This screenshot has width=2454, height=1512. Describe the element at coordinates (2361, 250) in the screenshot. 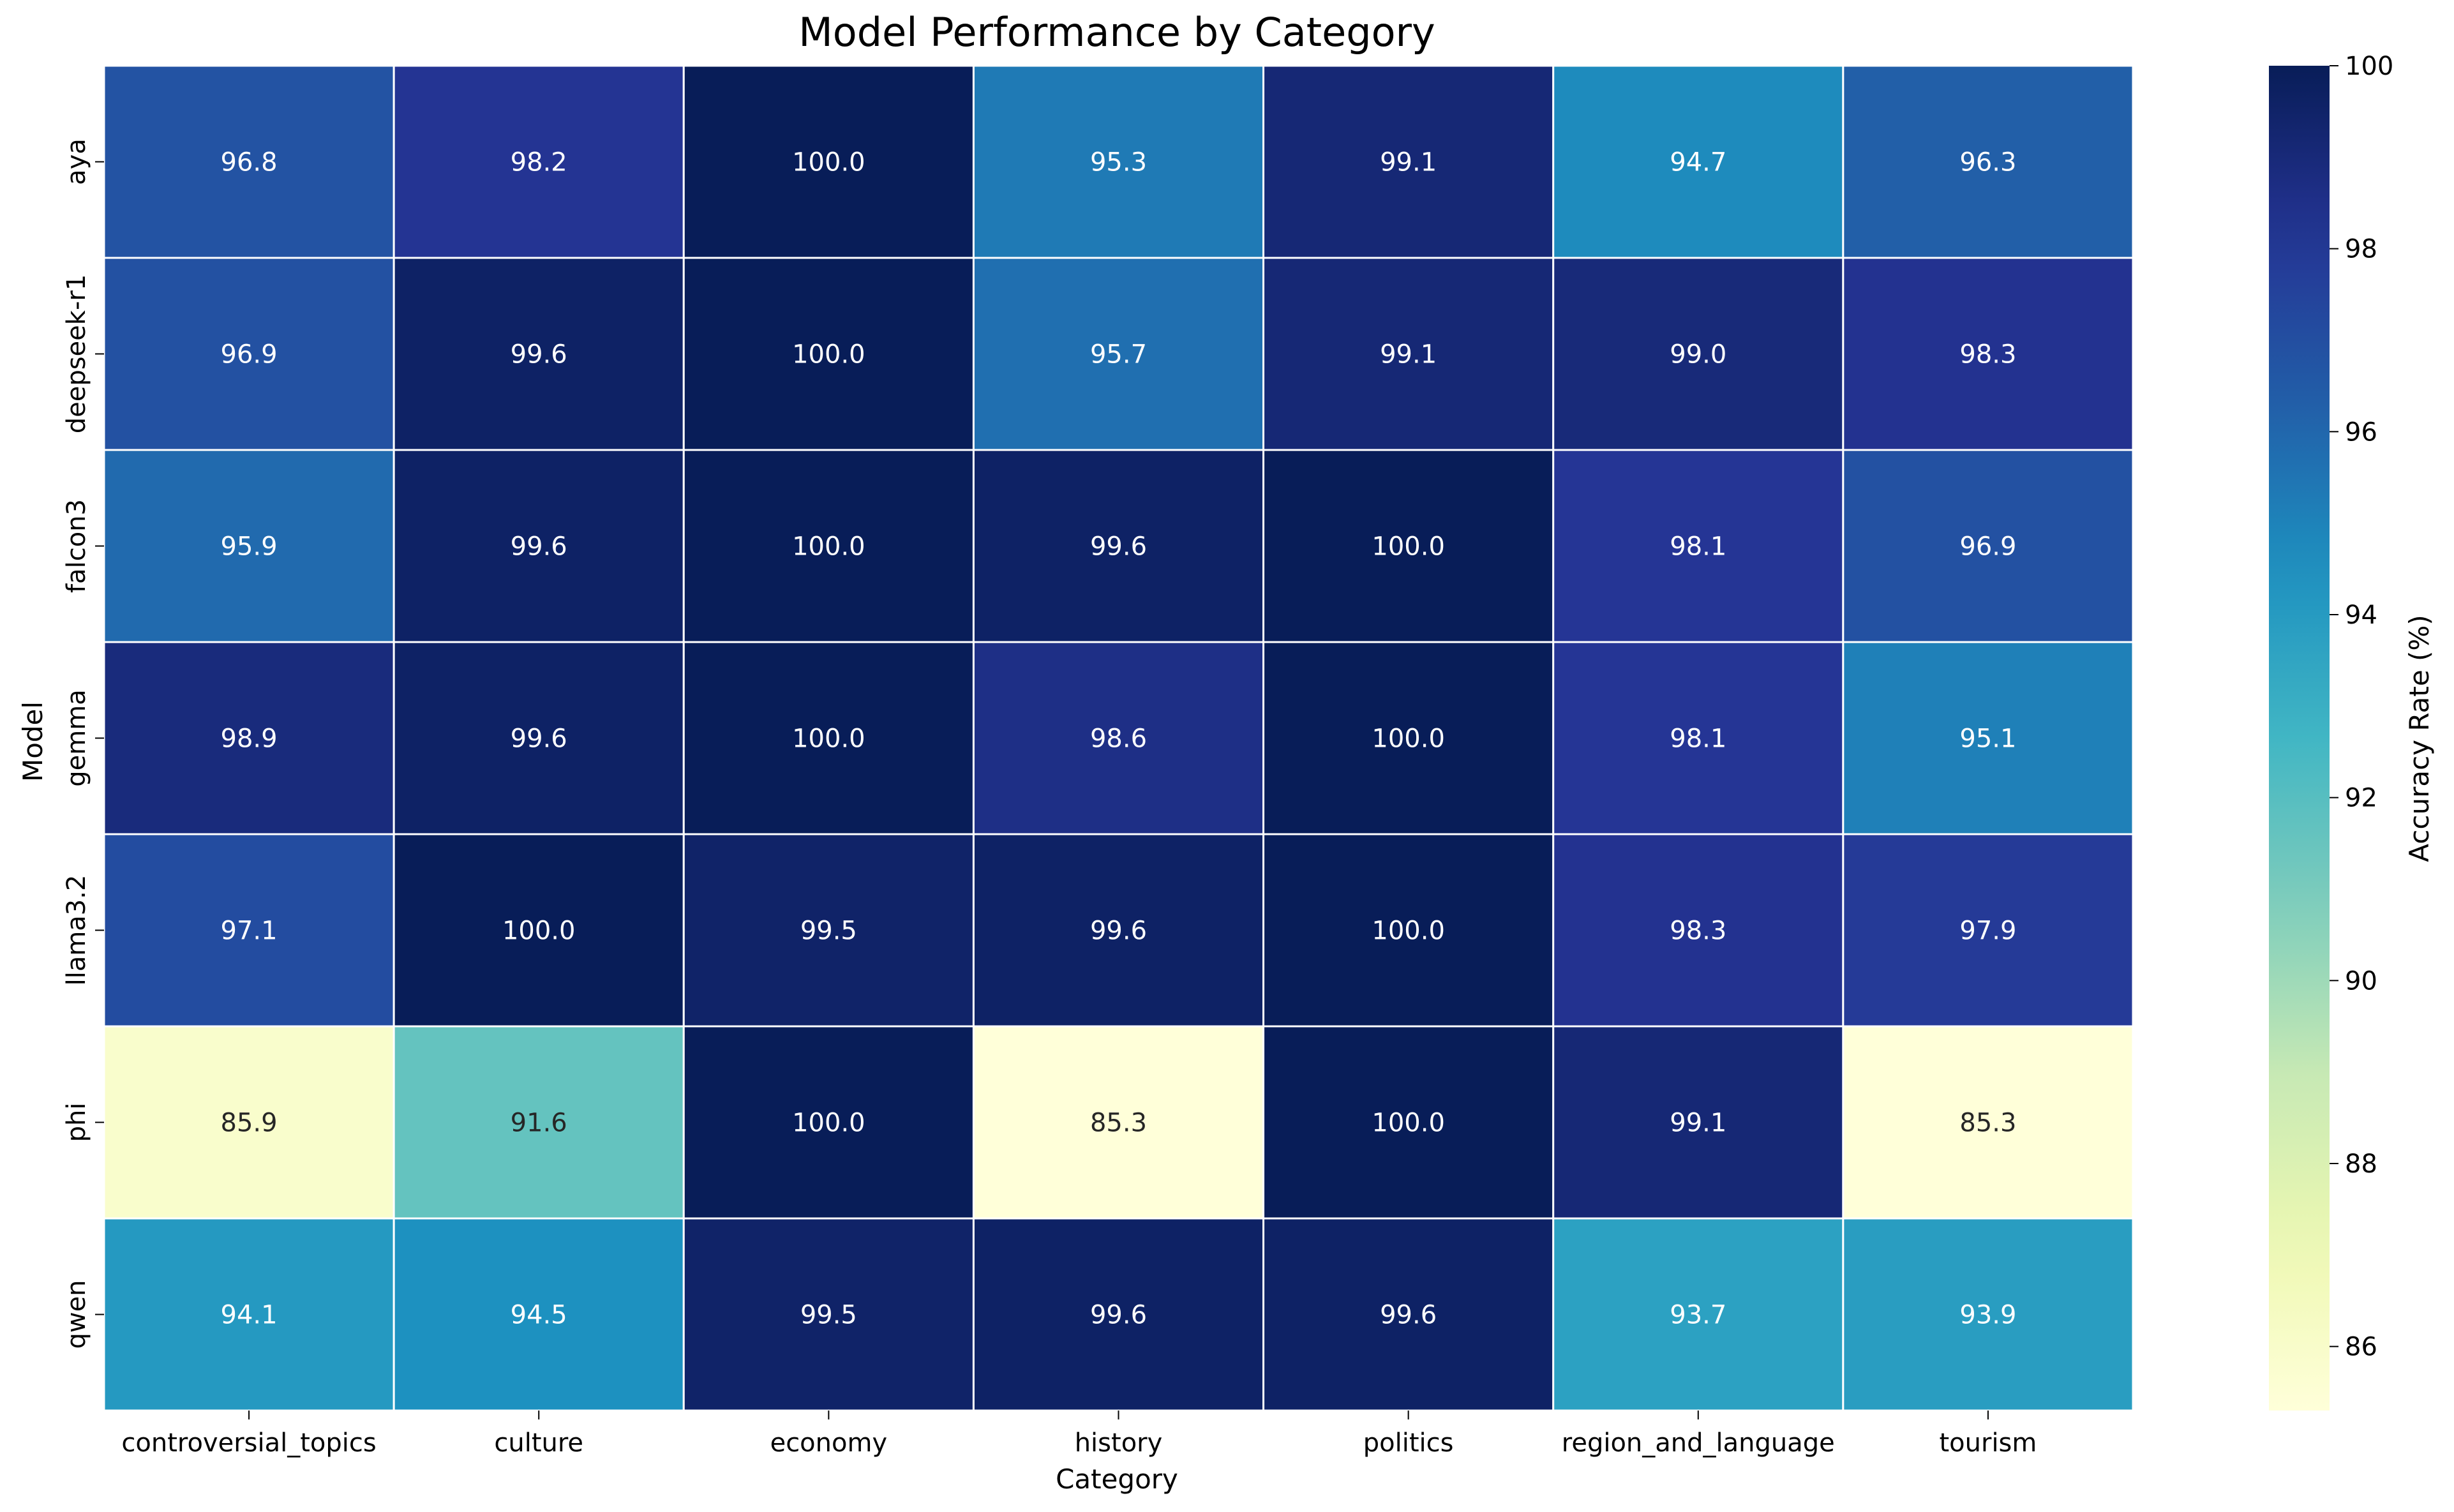

I see `colorbar-tick-label: 98` at that location.